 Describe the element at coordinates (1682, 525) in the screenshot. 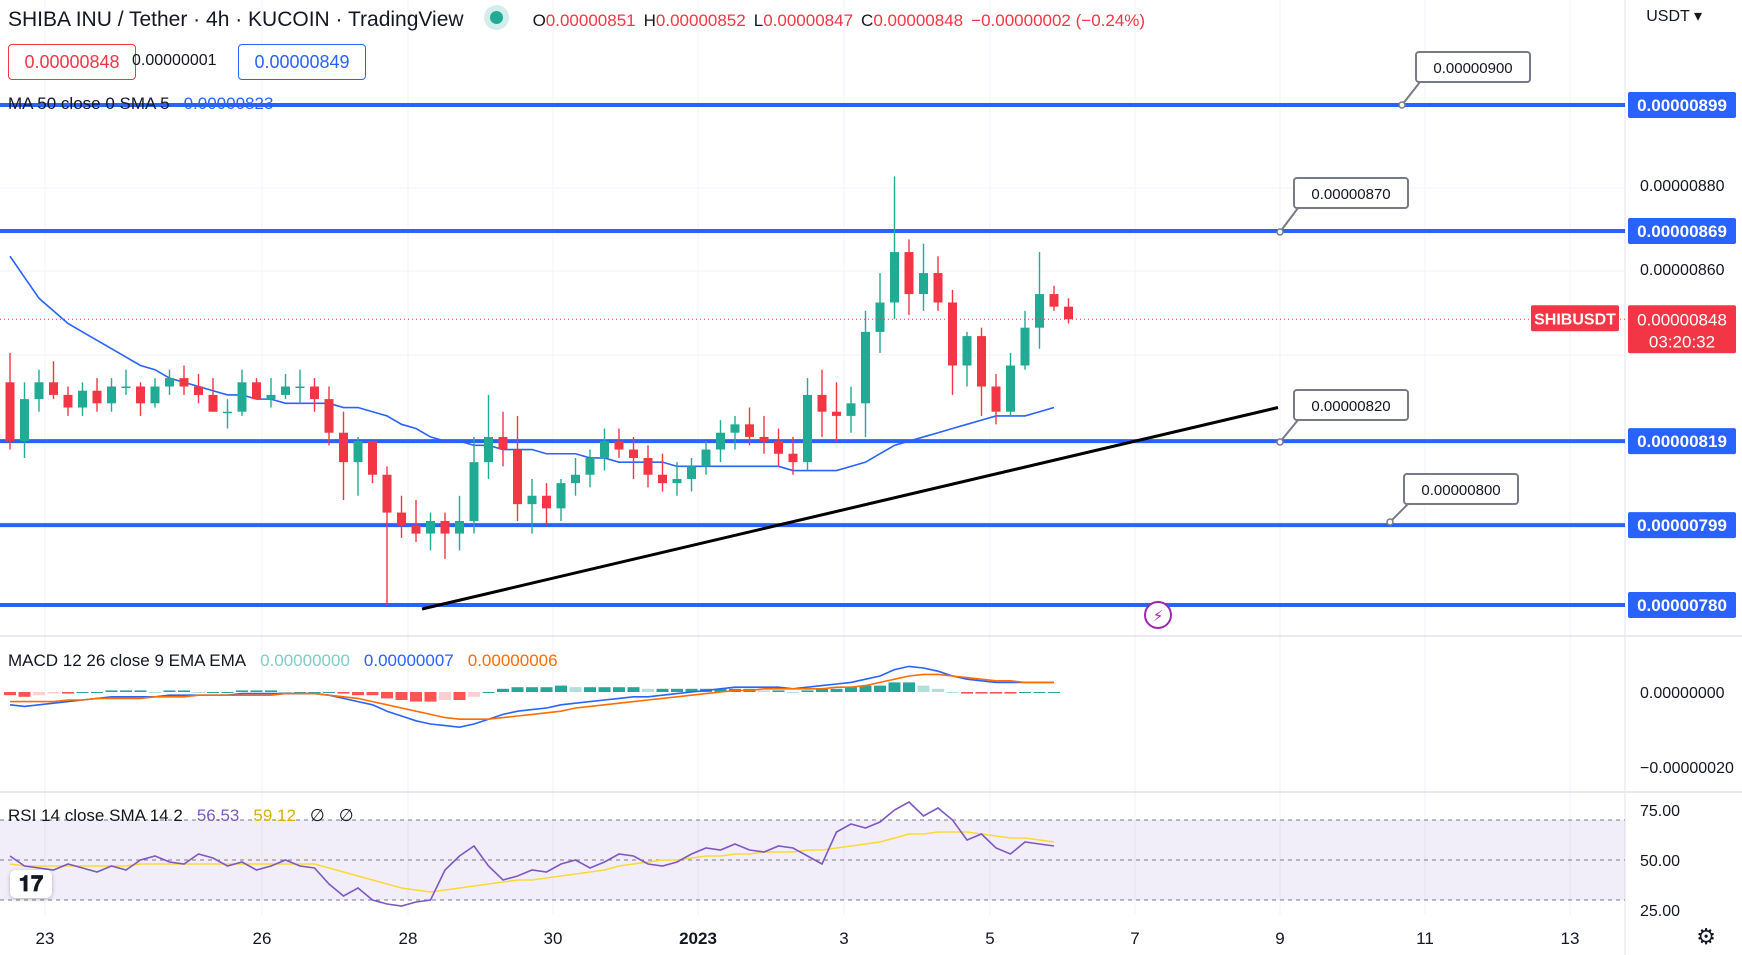

I see `level-price-tag` at that location.